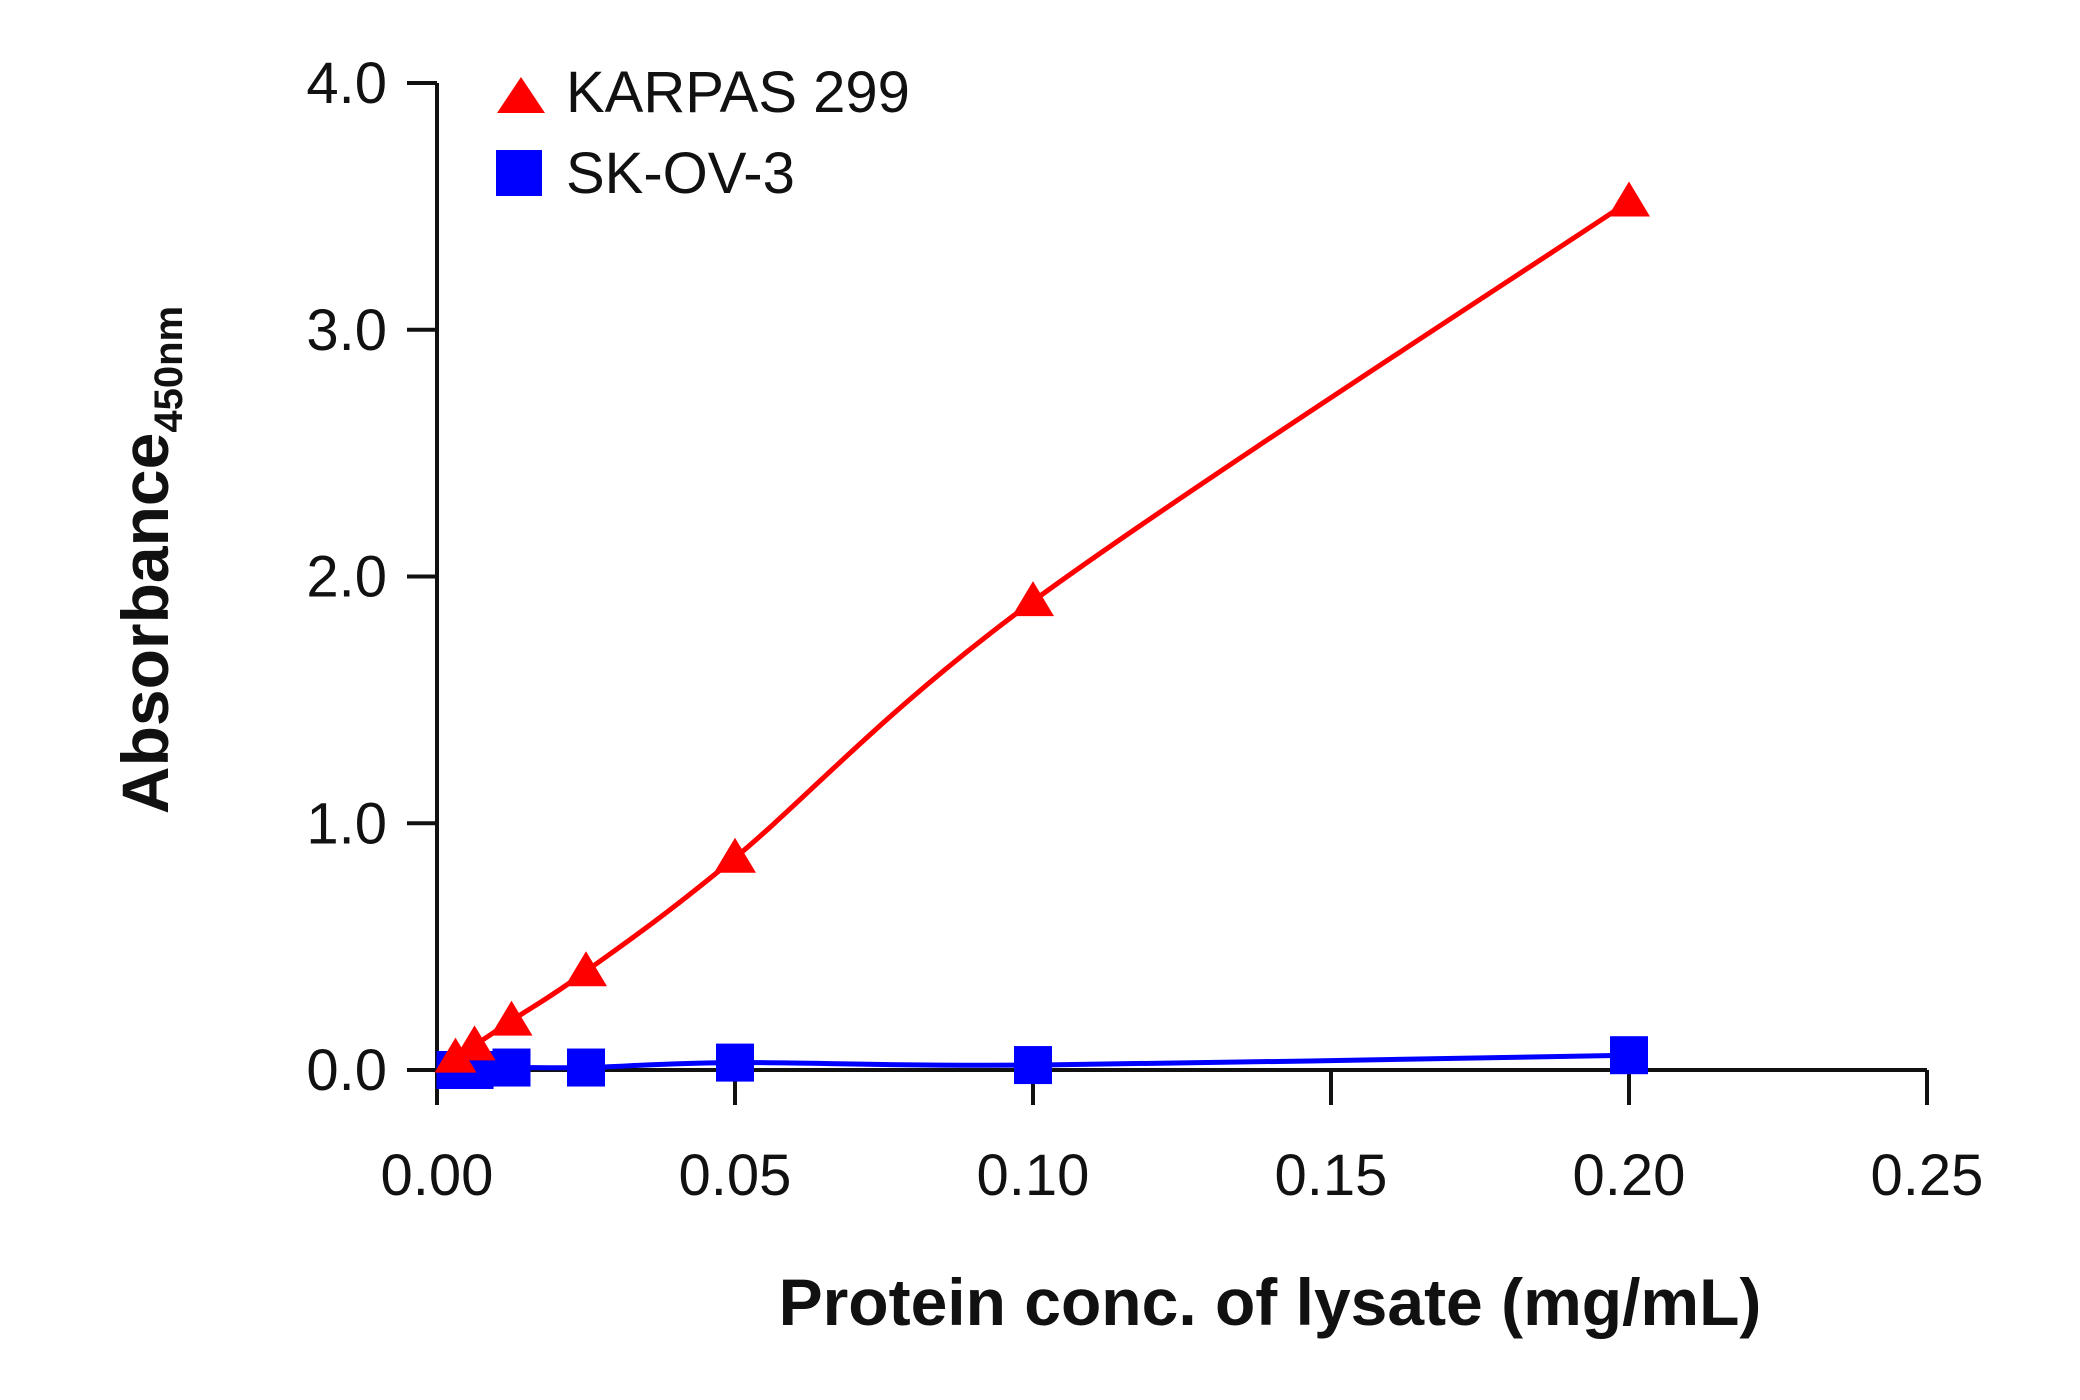 The height and width of the screenshot is (1400, 2080). What do you see at coordinates (346, 83) in the screenshot?
I see `y-tick-label: 4.0` at bounding box center [346, 83].